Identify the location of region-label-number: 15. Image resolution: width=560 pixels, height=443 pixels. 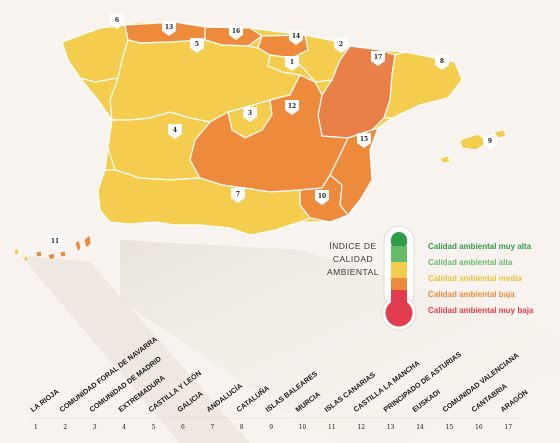
(449, 427).